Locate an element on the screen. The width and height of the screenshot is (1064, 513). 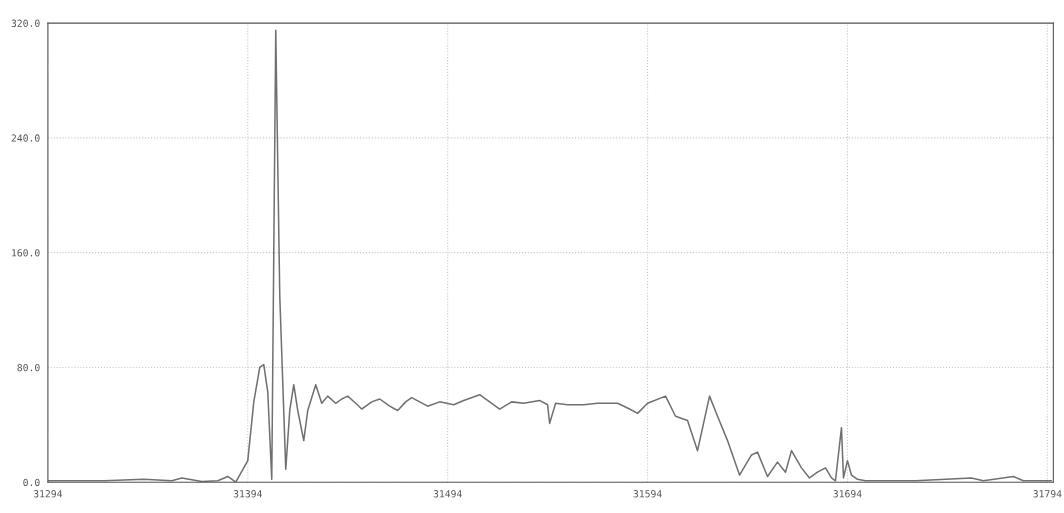
x-tick-label: 31694 is located at coordinates (847, 494).